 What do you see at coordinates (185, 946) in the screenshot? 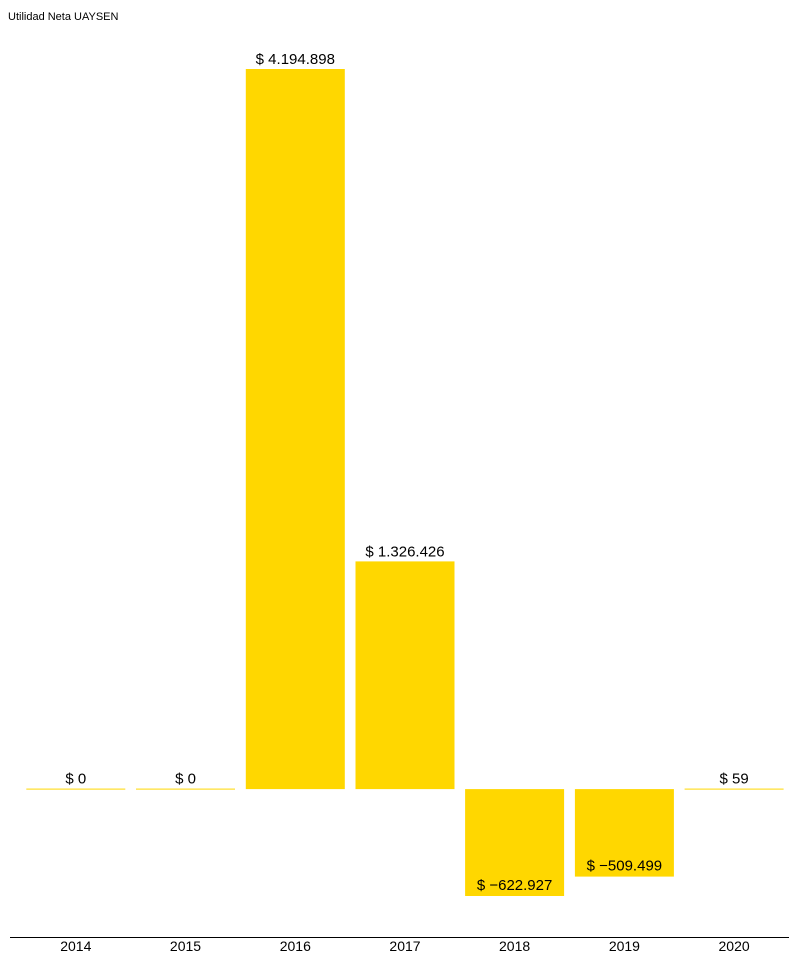
I see `x-tick-label-2015: 2015` at bounding box center [185, 946].